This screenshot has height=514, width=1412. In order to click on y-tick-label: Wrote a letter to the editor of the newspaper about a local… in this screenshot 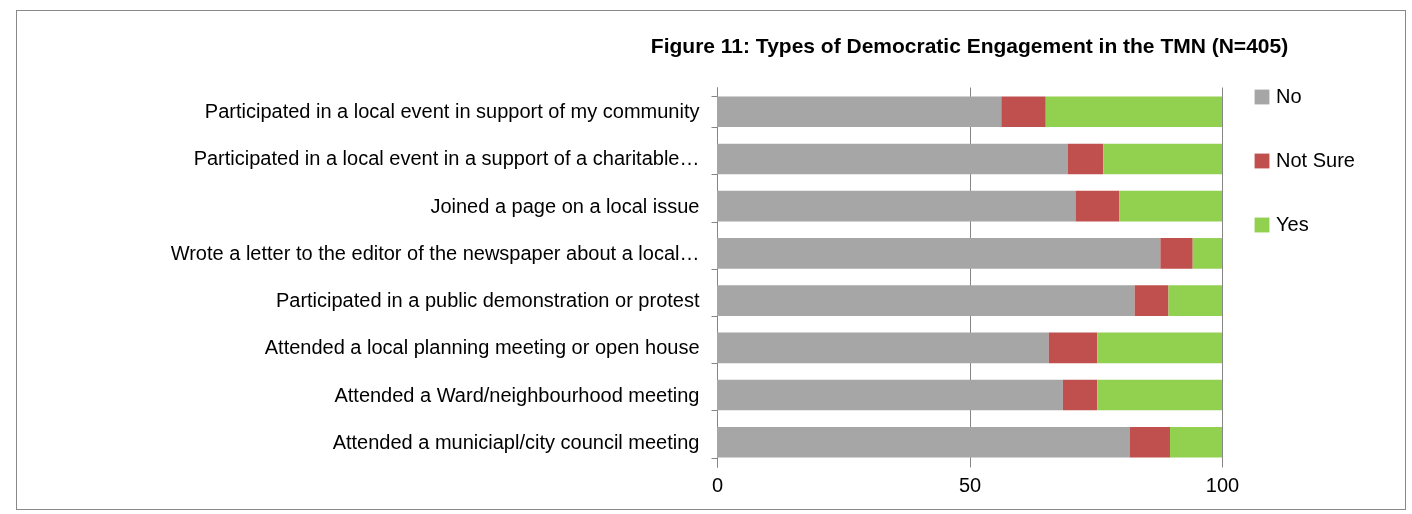, I will do `click(435, 252)`.